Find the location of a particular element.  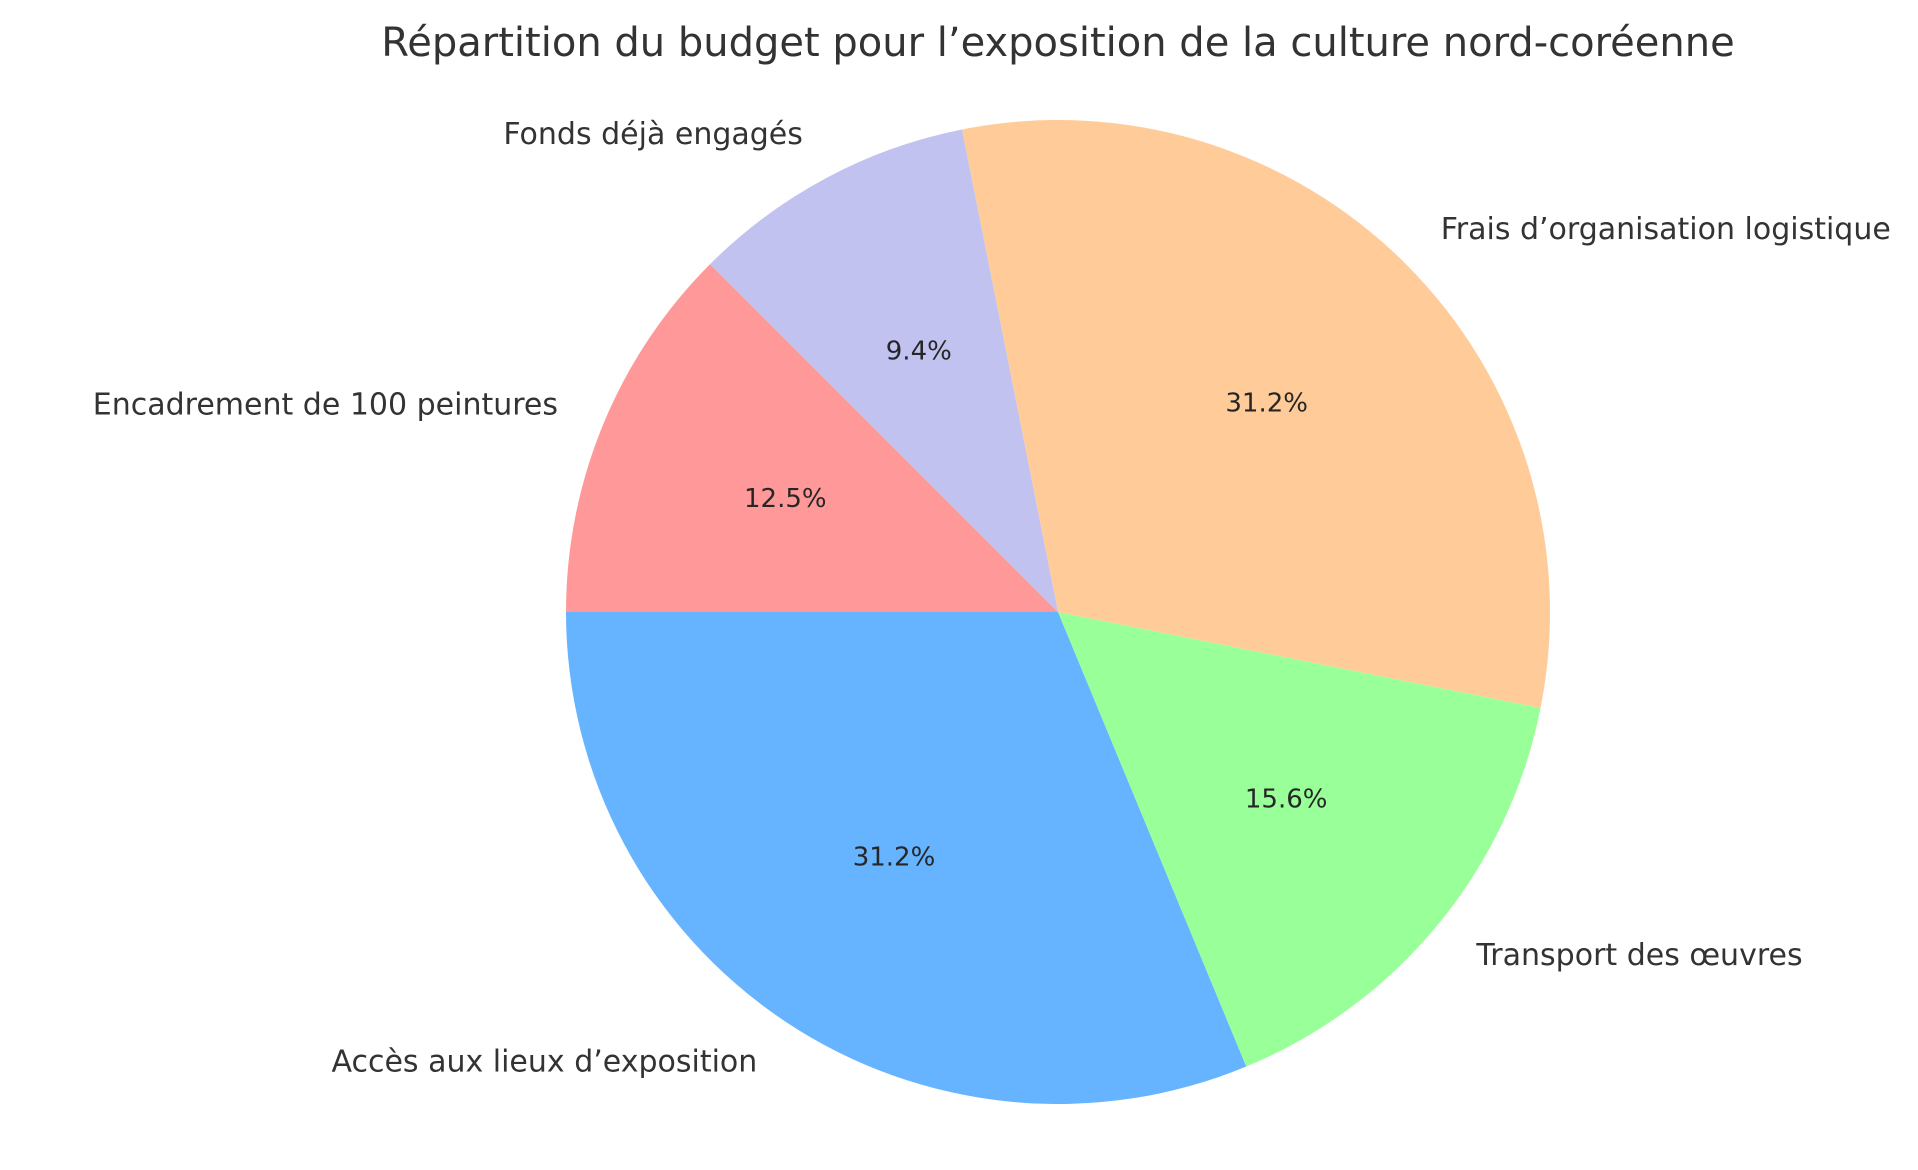

slice-percentage-label: 15.6% is located at coordinates (1286, 799).